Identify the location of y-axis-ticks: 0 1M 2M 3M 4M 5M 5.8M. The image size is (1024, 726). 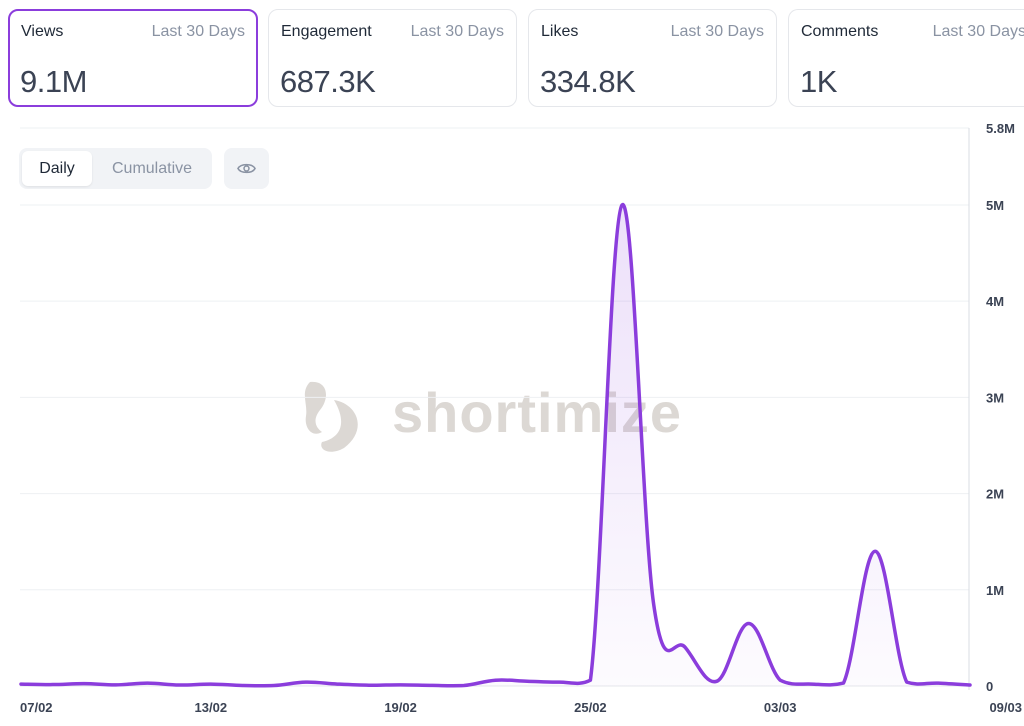
(1000, 407).